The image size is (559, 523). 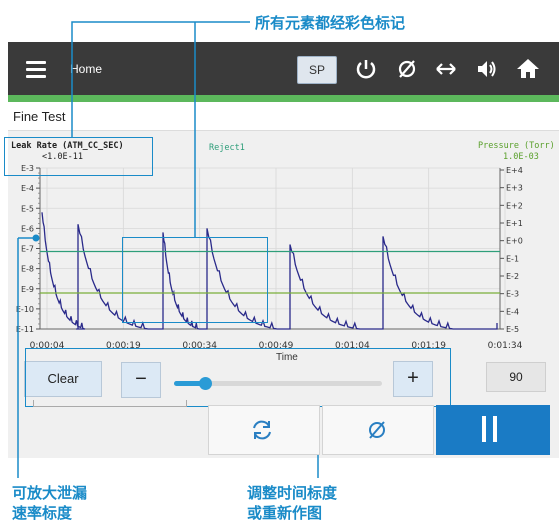 What do you see at coordinates (514, 170) in the screenshot?
I see `y-right-tick-label: E+4` at bounding box center [514, 170].